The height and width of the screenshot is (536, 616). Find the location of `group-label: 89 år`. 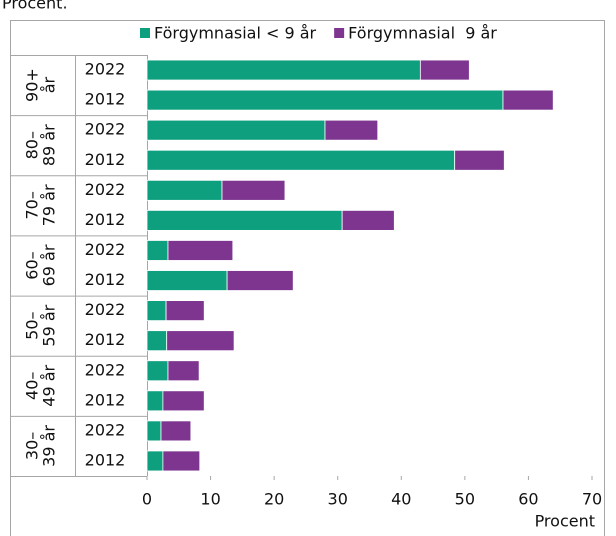

group-label: 89 år is located at coordinates (49, 145).